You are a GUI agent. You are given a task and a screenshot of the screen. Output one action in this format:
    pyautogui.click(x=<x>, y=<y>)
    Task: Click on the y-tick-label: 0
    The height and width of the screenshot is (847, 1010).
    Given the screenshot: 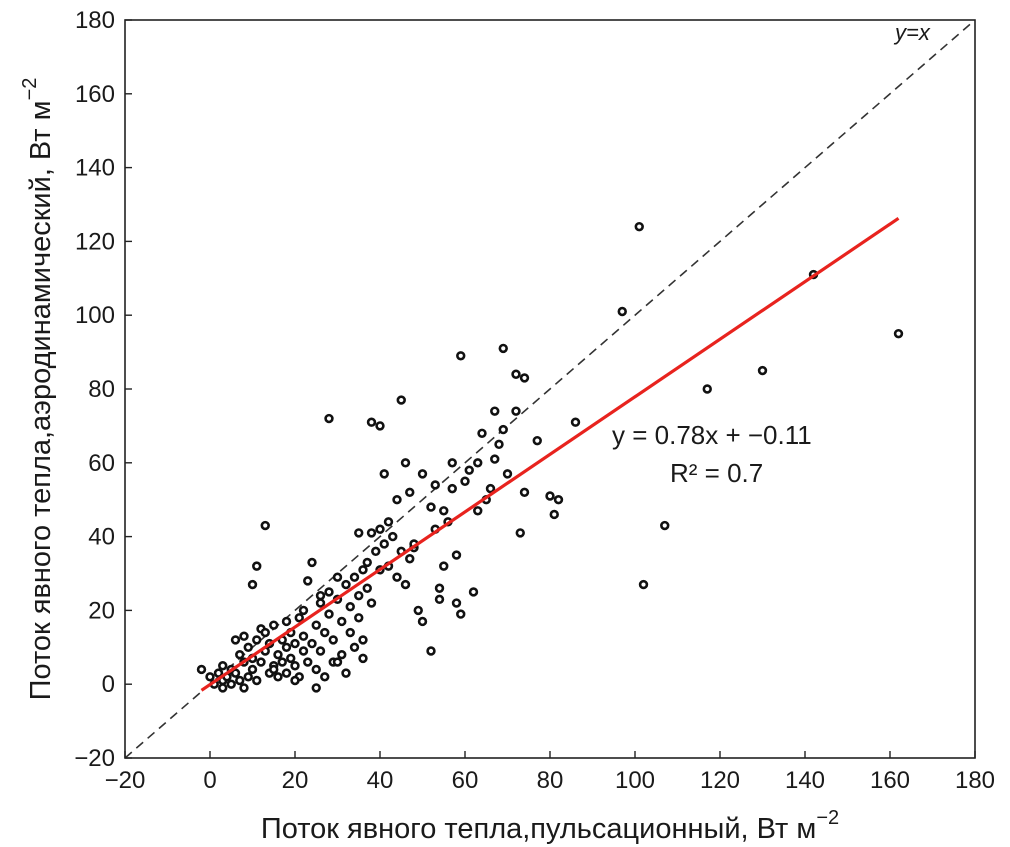 What is the action you would take?
    pyautogui.click(x=108, y=684)
    